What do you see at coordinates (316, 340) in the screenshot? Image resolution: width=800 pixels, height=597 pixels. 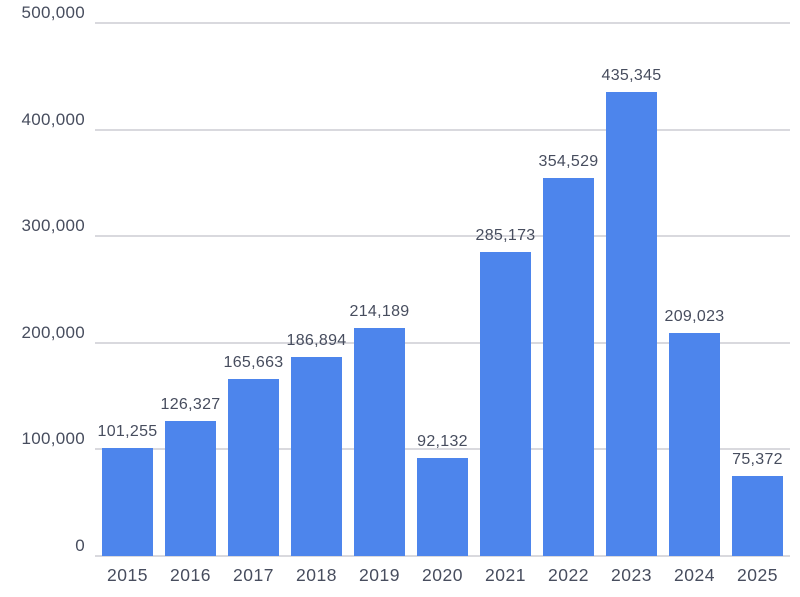 I see `bar-value-label: 186,894` at bounding box center [316, 340].